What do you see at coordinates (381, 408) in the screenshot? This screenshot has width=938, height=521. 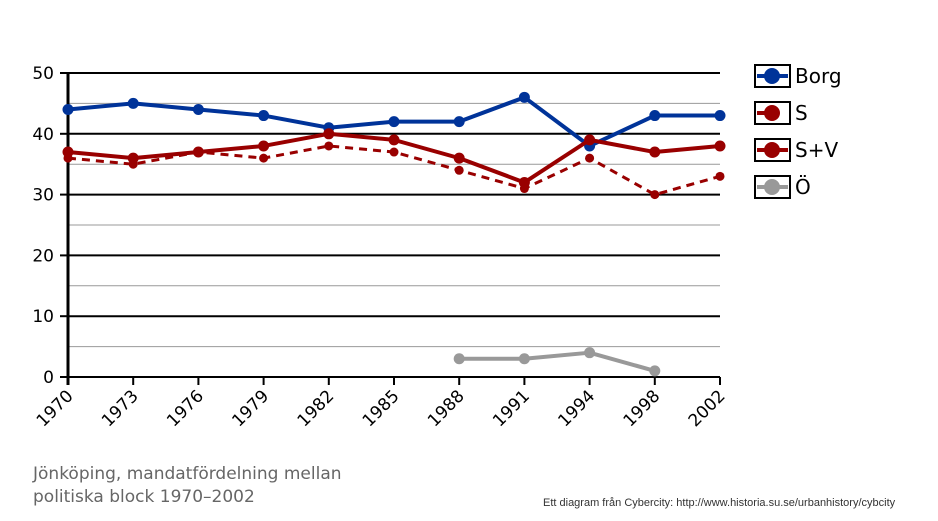 I see `x-tick-label: 1985` at bounding box center [381, 408].